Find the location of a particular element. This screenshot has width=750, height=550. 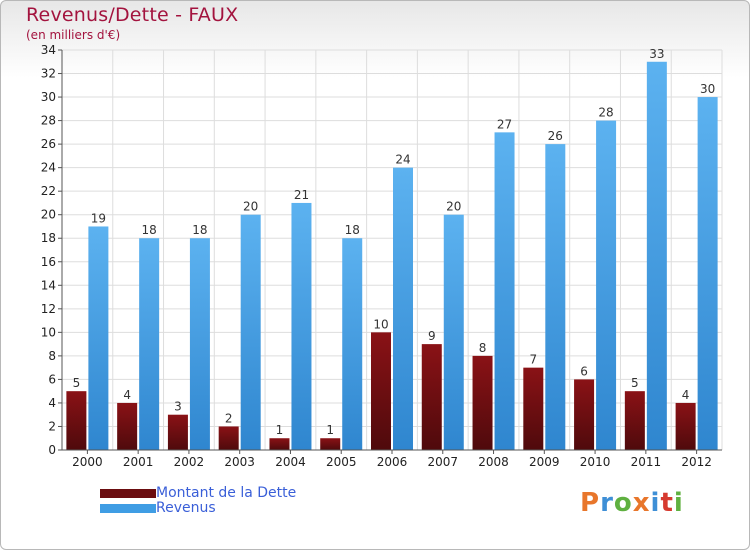

x-tick-label: 2012 is located at coordinates (696, 462).